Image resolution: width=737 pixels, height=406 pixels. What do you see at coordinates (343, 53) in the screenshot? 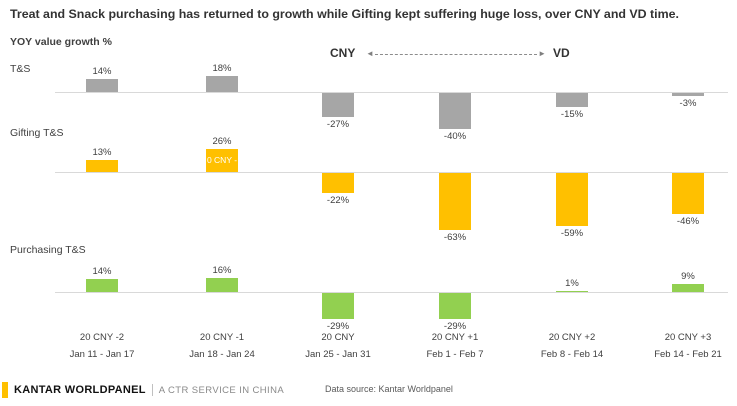
I see `cny-period-label: CNY` at bounding box center [343, 53].